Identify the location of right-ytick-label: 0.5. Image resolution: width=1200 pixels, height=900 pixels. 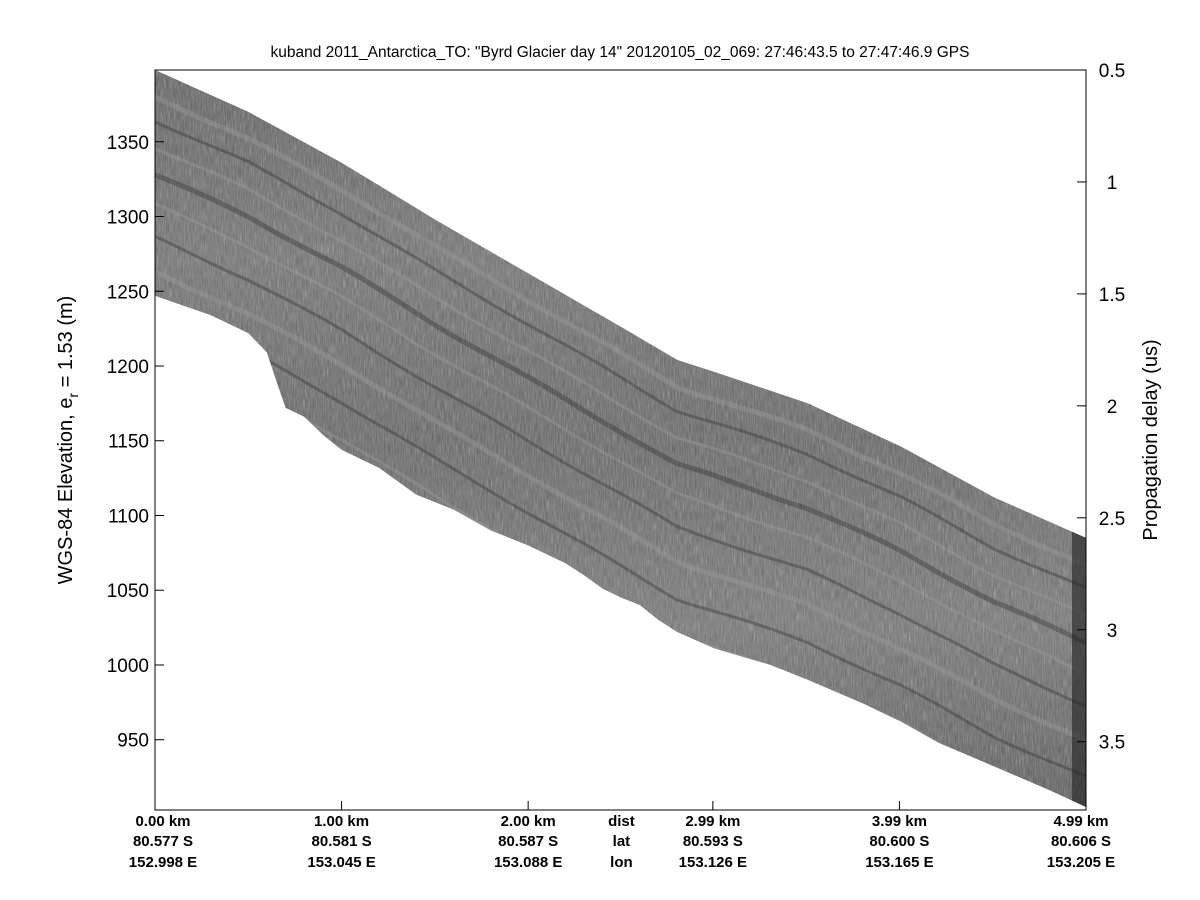
(1112, 71).